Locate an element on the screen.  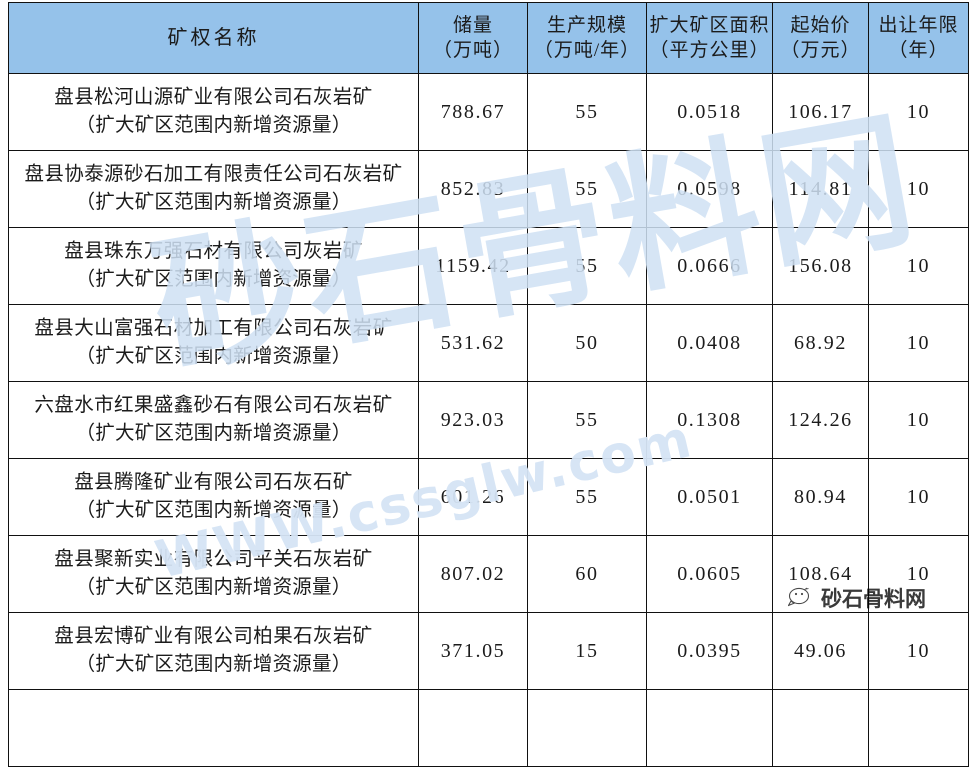
cell-reserve: 788.67 is located at coordinates (473, 112).